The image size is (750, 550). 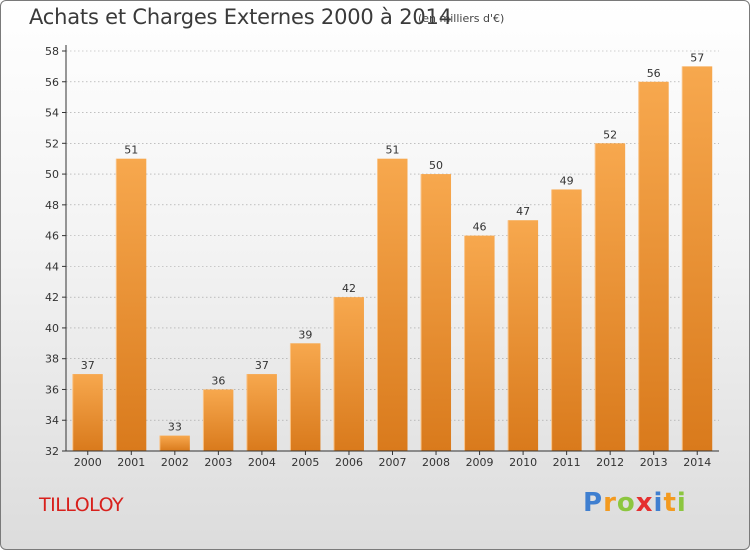 I want to click on proxiti-logo: Proxiti, so click(x=635, y=503).